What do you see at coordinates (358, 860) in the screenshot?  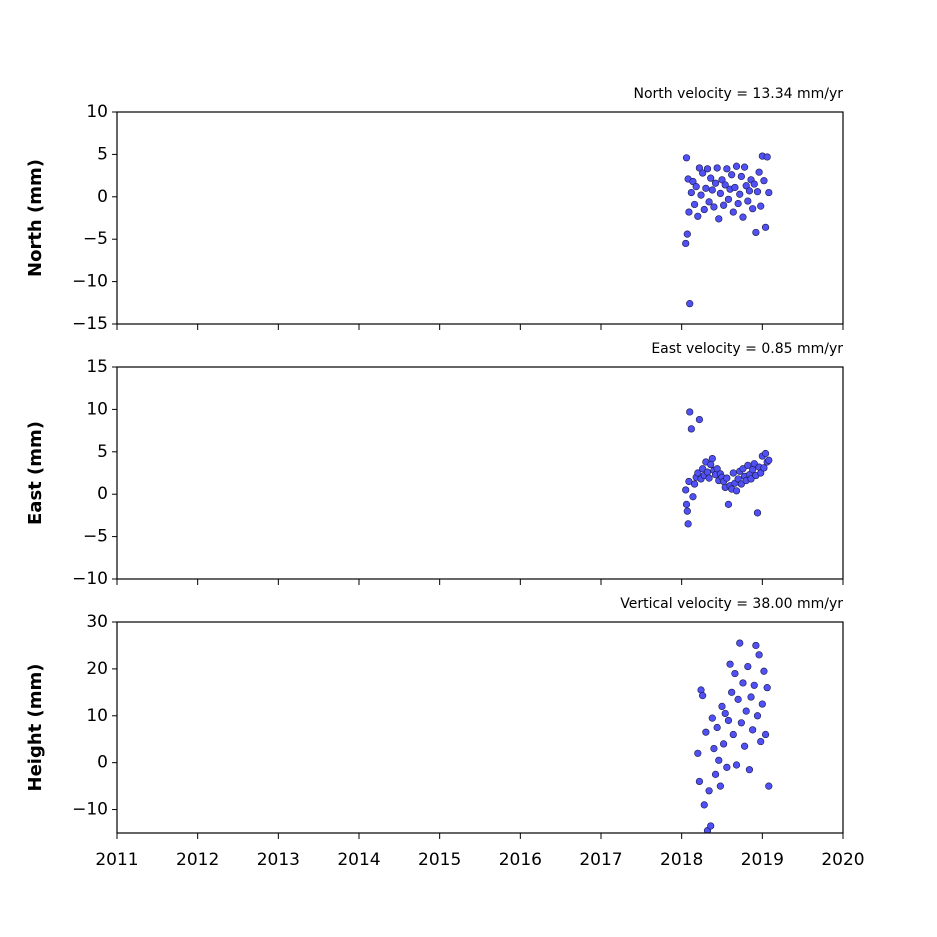 I see `x-tick-label: 2014` at bounding box center [358, 860].